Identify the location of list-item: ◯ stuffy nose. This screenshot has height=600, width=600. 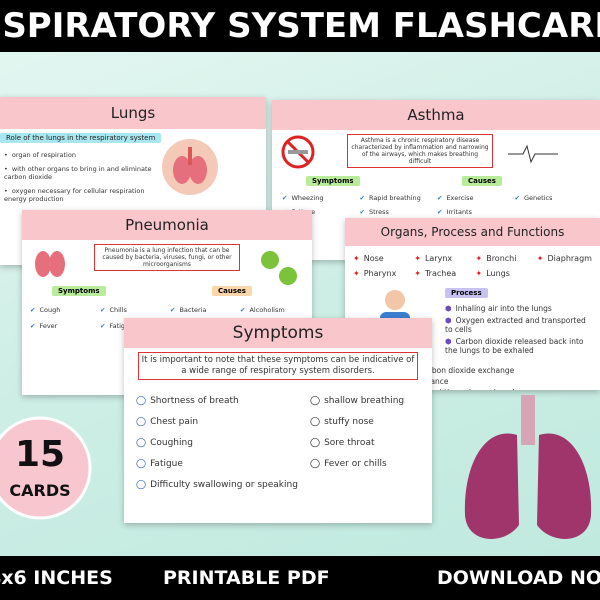
(370, 422).